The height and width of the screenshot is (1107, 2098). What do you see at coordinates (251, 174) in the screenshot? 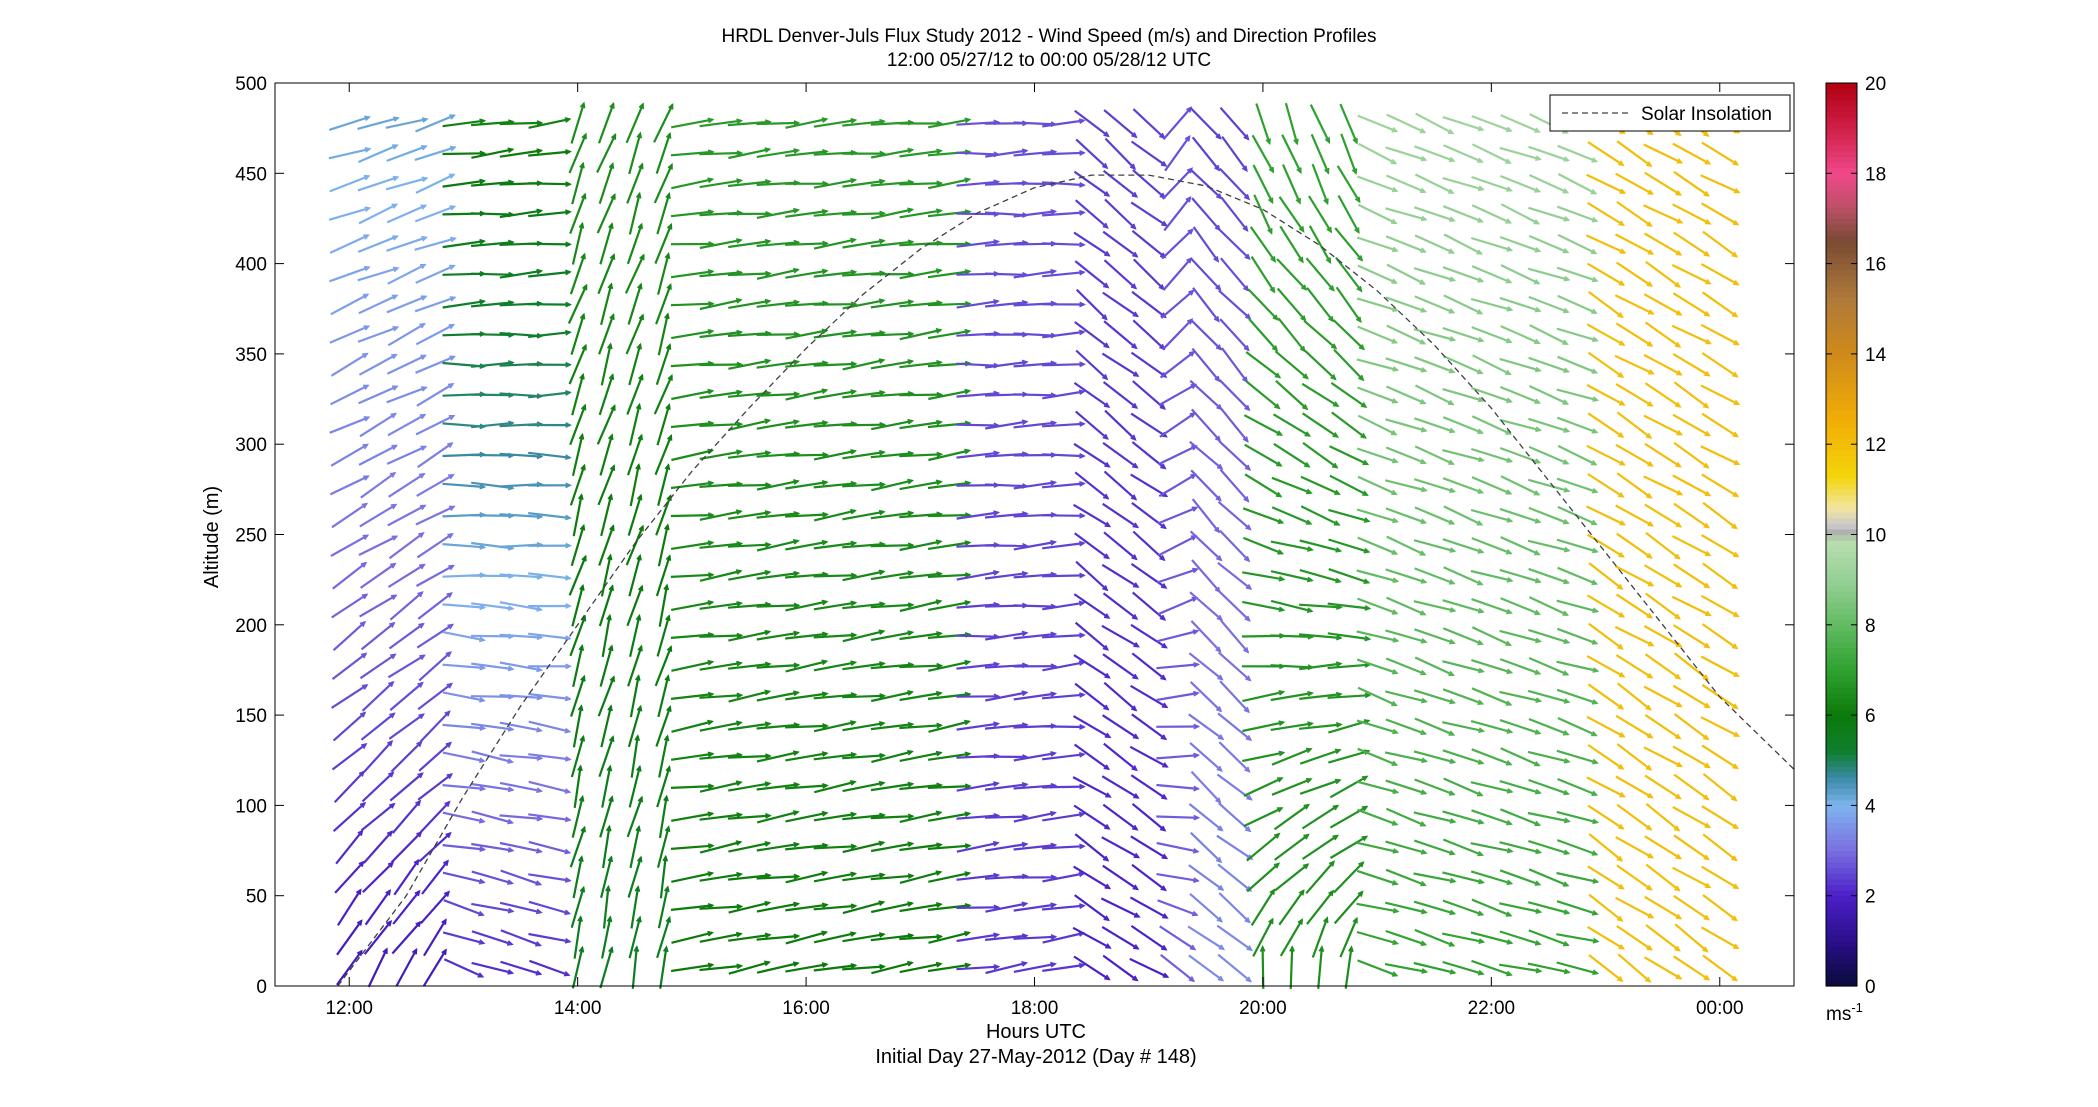
I see `y-tick-label: 450` at bounding box center [251, 174].